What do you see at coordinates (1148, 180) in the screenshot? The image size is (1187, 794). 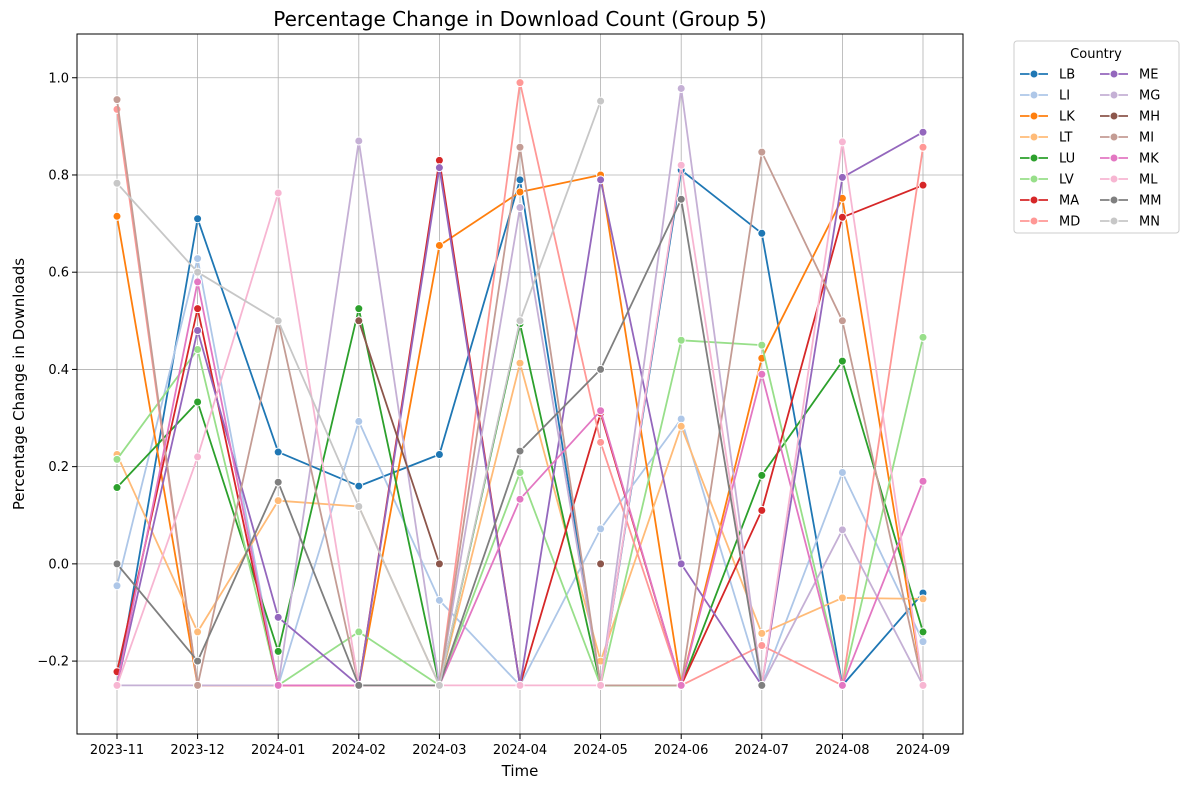 I see `legend-label: ML` at bounding box center [1148, 180].